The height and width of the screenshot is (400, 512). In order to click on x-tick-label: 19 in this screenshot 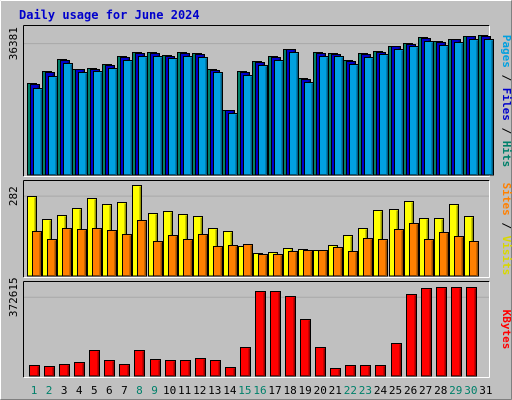, I will do `click(305, 390)`.